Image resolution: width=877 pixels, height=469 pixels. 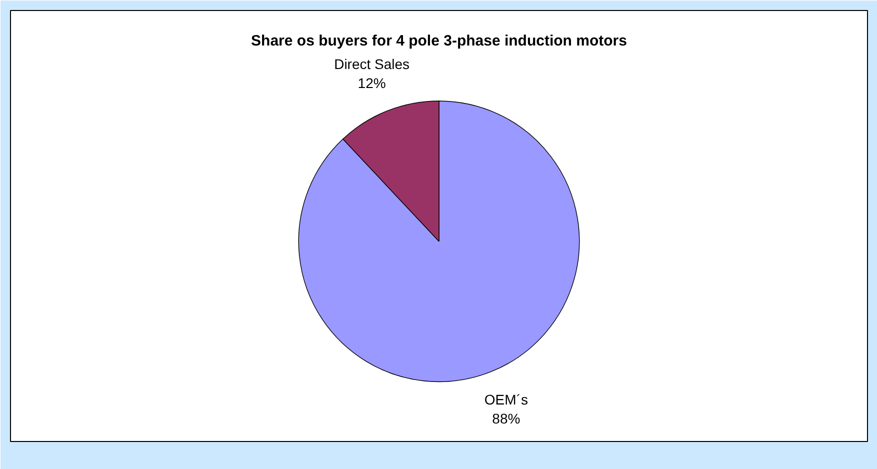 What do you see at coordinates (506, 400) in the screenshot?
I see `slice-label: OEM´s` at bounding box center [506, 400].